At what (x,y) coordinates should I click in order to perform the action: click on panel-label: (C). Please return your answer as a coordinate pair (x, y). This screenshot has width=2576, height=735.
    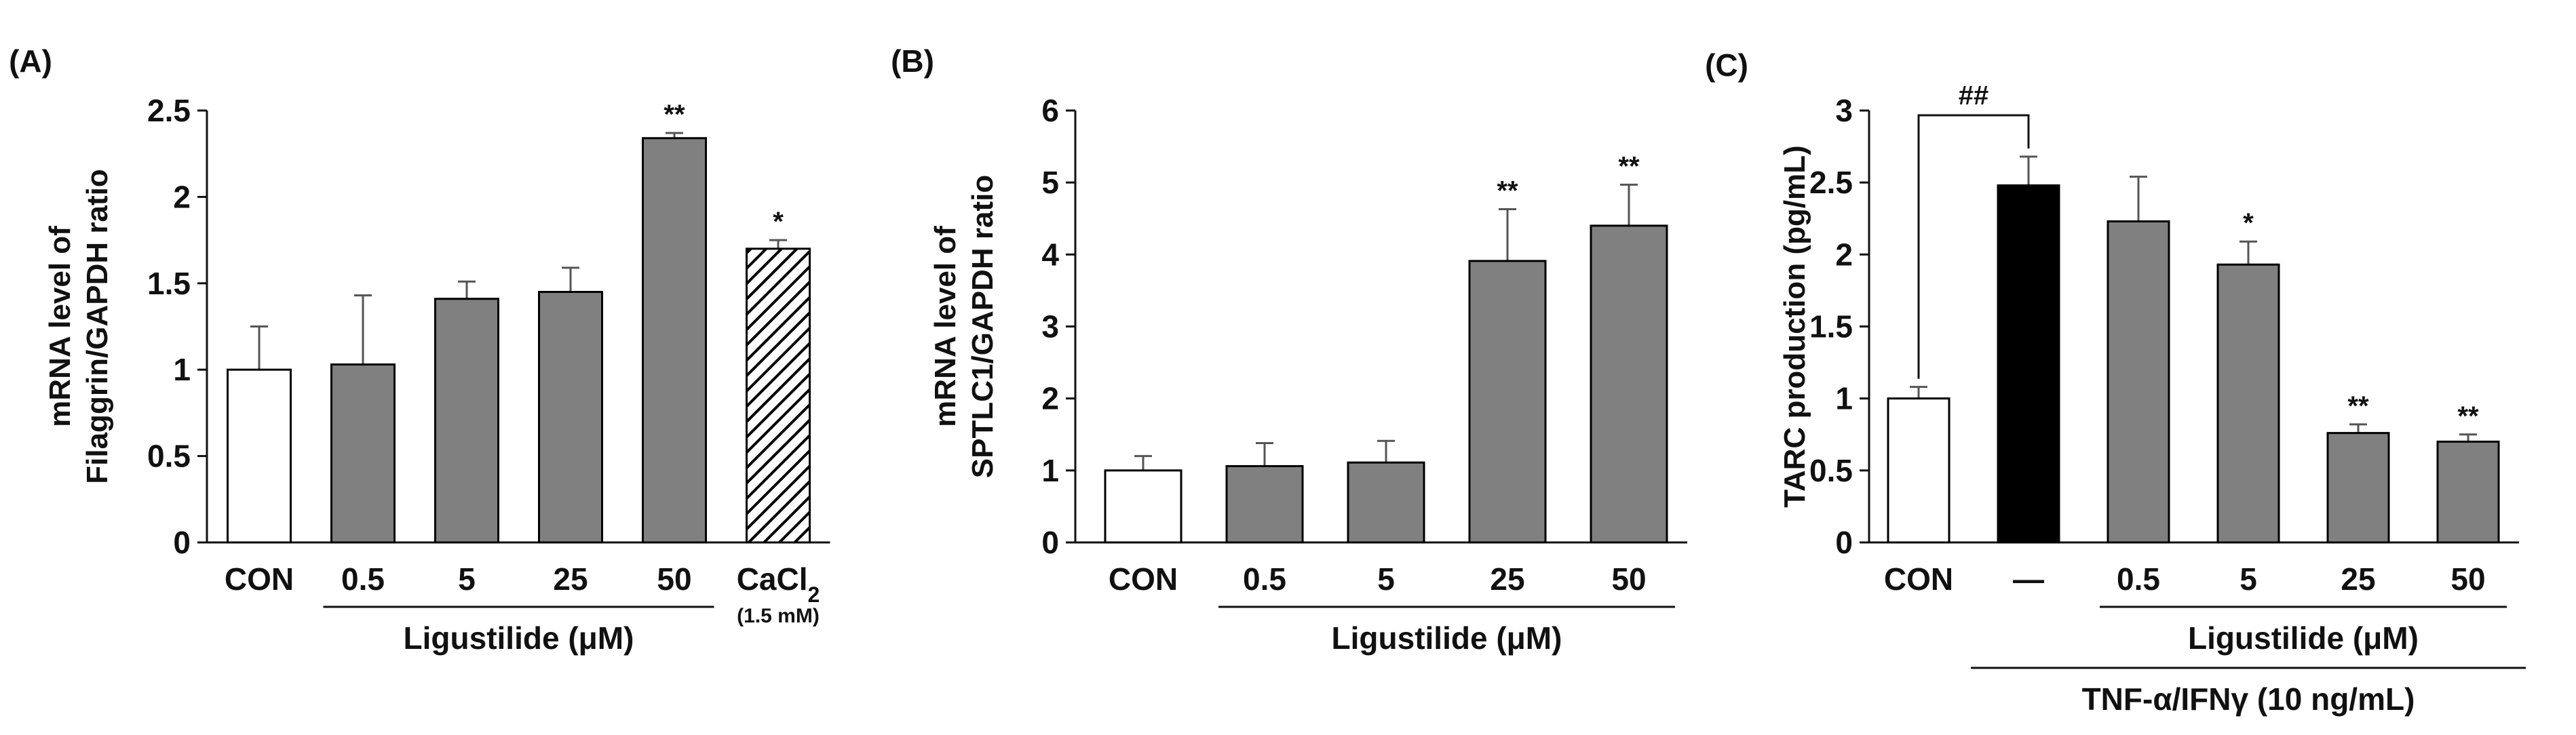
    Looking at the image, I should click on (1727, 65).